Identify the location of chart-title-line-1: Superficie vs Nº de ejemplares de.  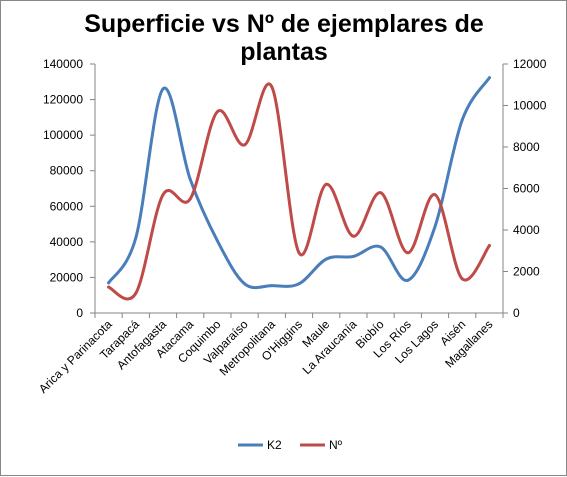
(284, 24).